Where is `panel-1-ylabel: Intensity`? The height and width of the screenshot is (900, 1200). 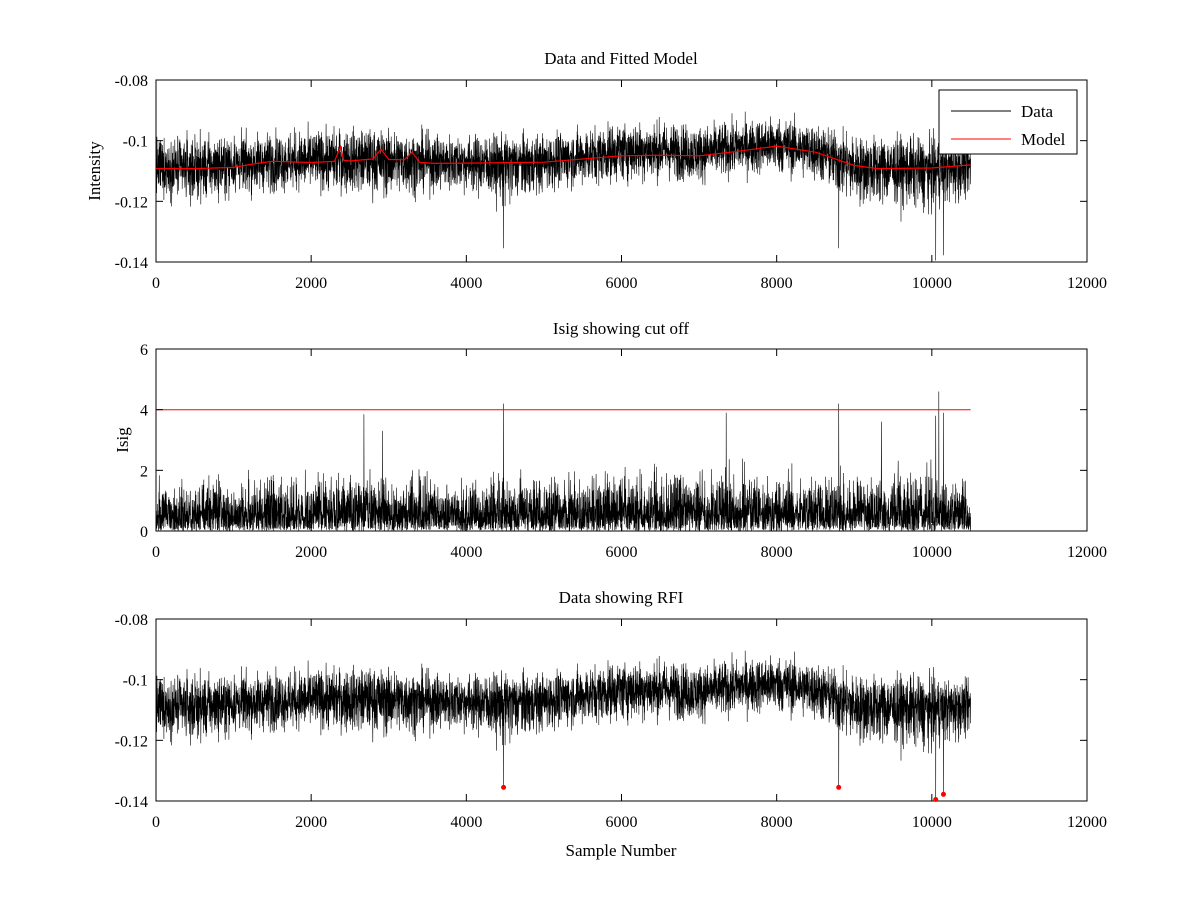
panel-1-ylabel: Intensity is located at coordinates (94, 171).